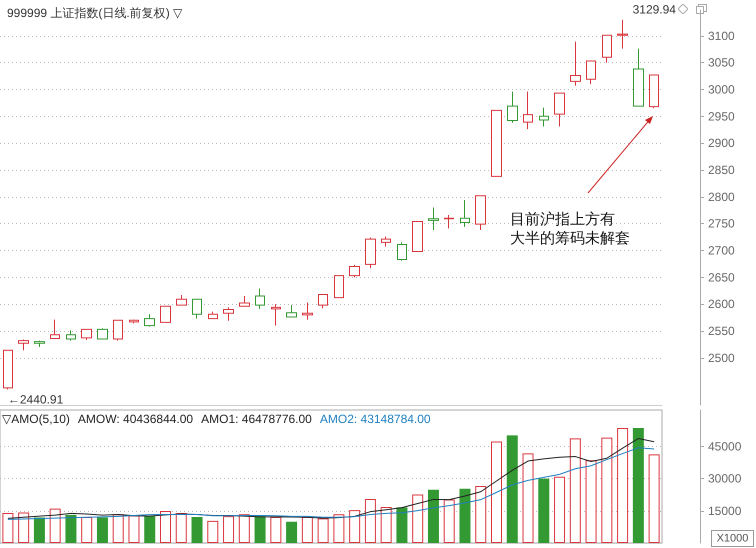  Describe the element at coordinates (570, 238) in the screenshot. I see `annotation: 大半的筹码未解套` at that location.